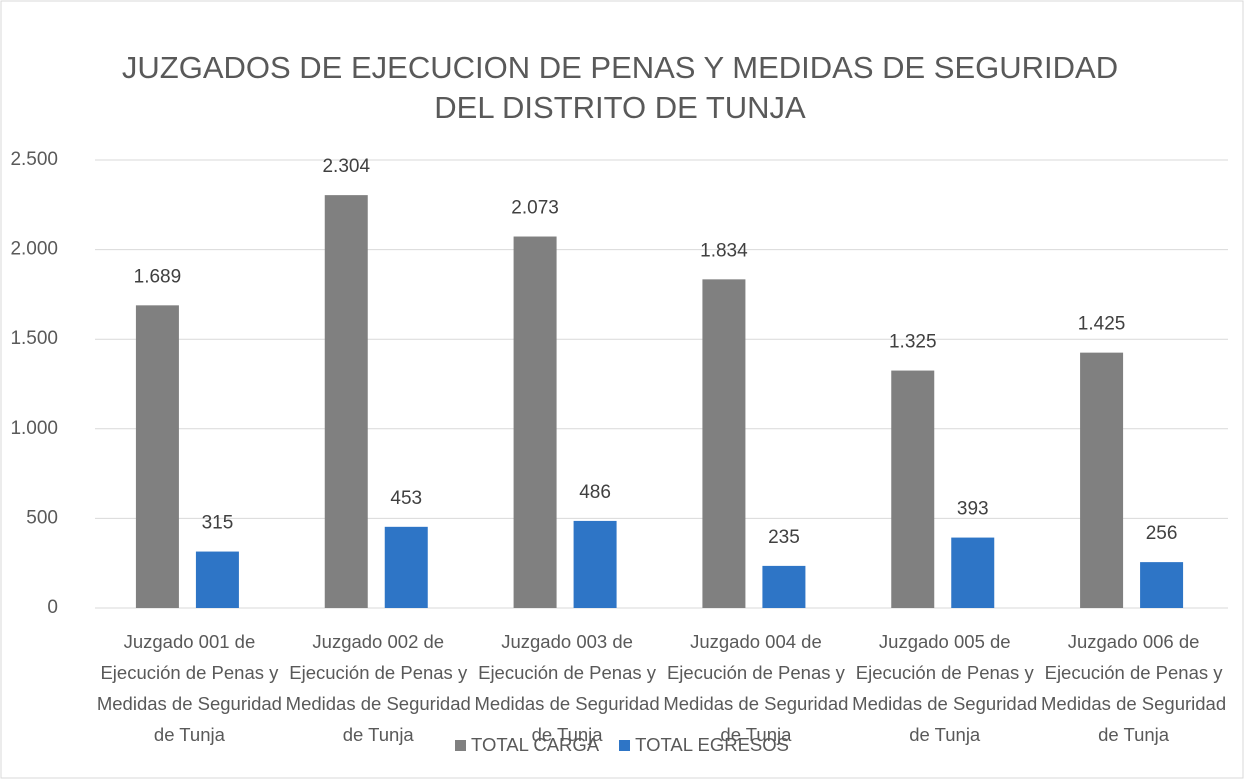 The height and width of the screenshot is (779, 1244). What do you see at coordinates (406, 498) in the screenshot?
I see `data-label: 453` at bounding box center [406, 498].